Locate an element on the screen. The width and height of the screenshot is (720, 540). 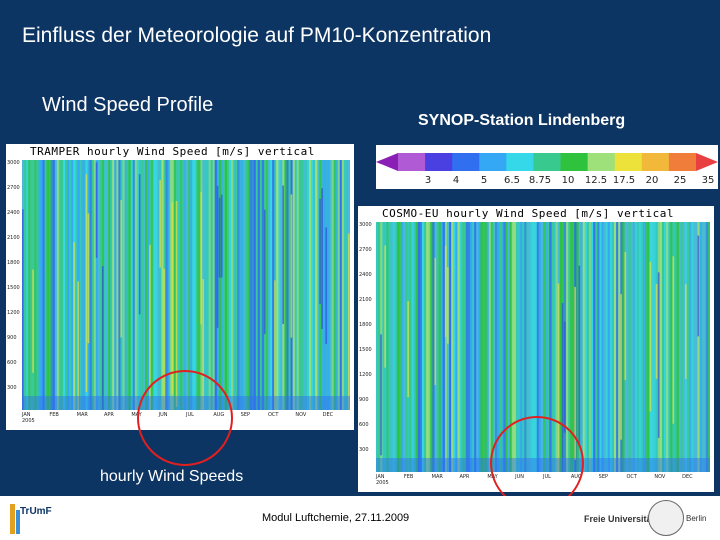
slide-subtitle: Wind Speed Profile is located at coordinates (128, 105).